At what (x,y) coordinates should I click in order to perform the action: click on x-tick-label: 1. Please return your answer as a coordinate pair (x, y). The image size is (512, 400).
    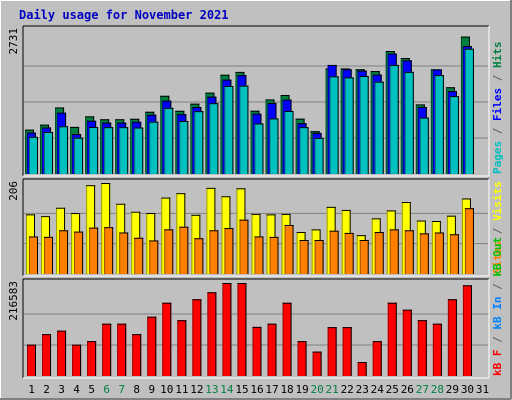
    Looking at the image, I should click on (31, 389).